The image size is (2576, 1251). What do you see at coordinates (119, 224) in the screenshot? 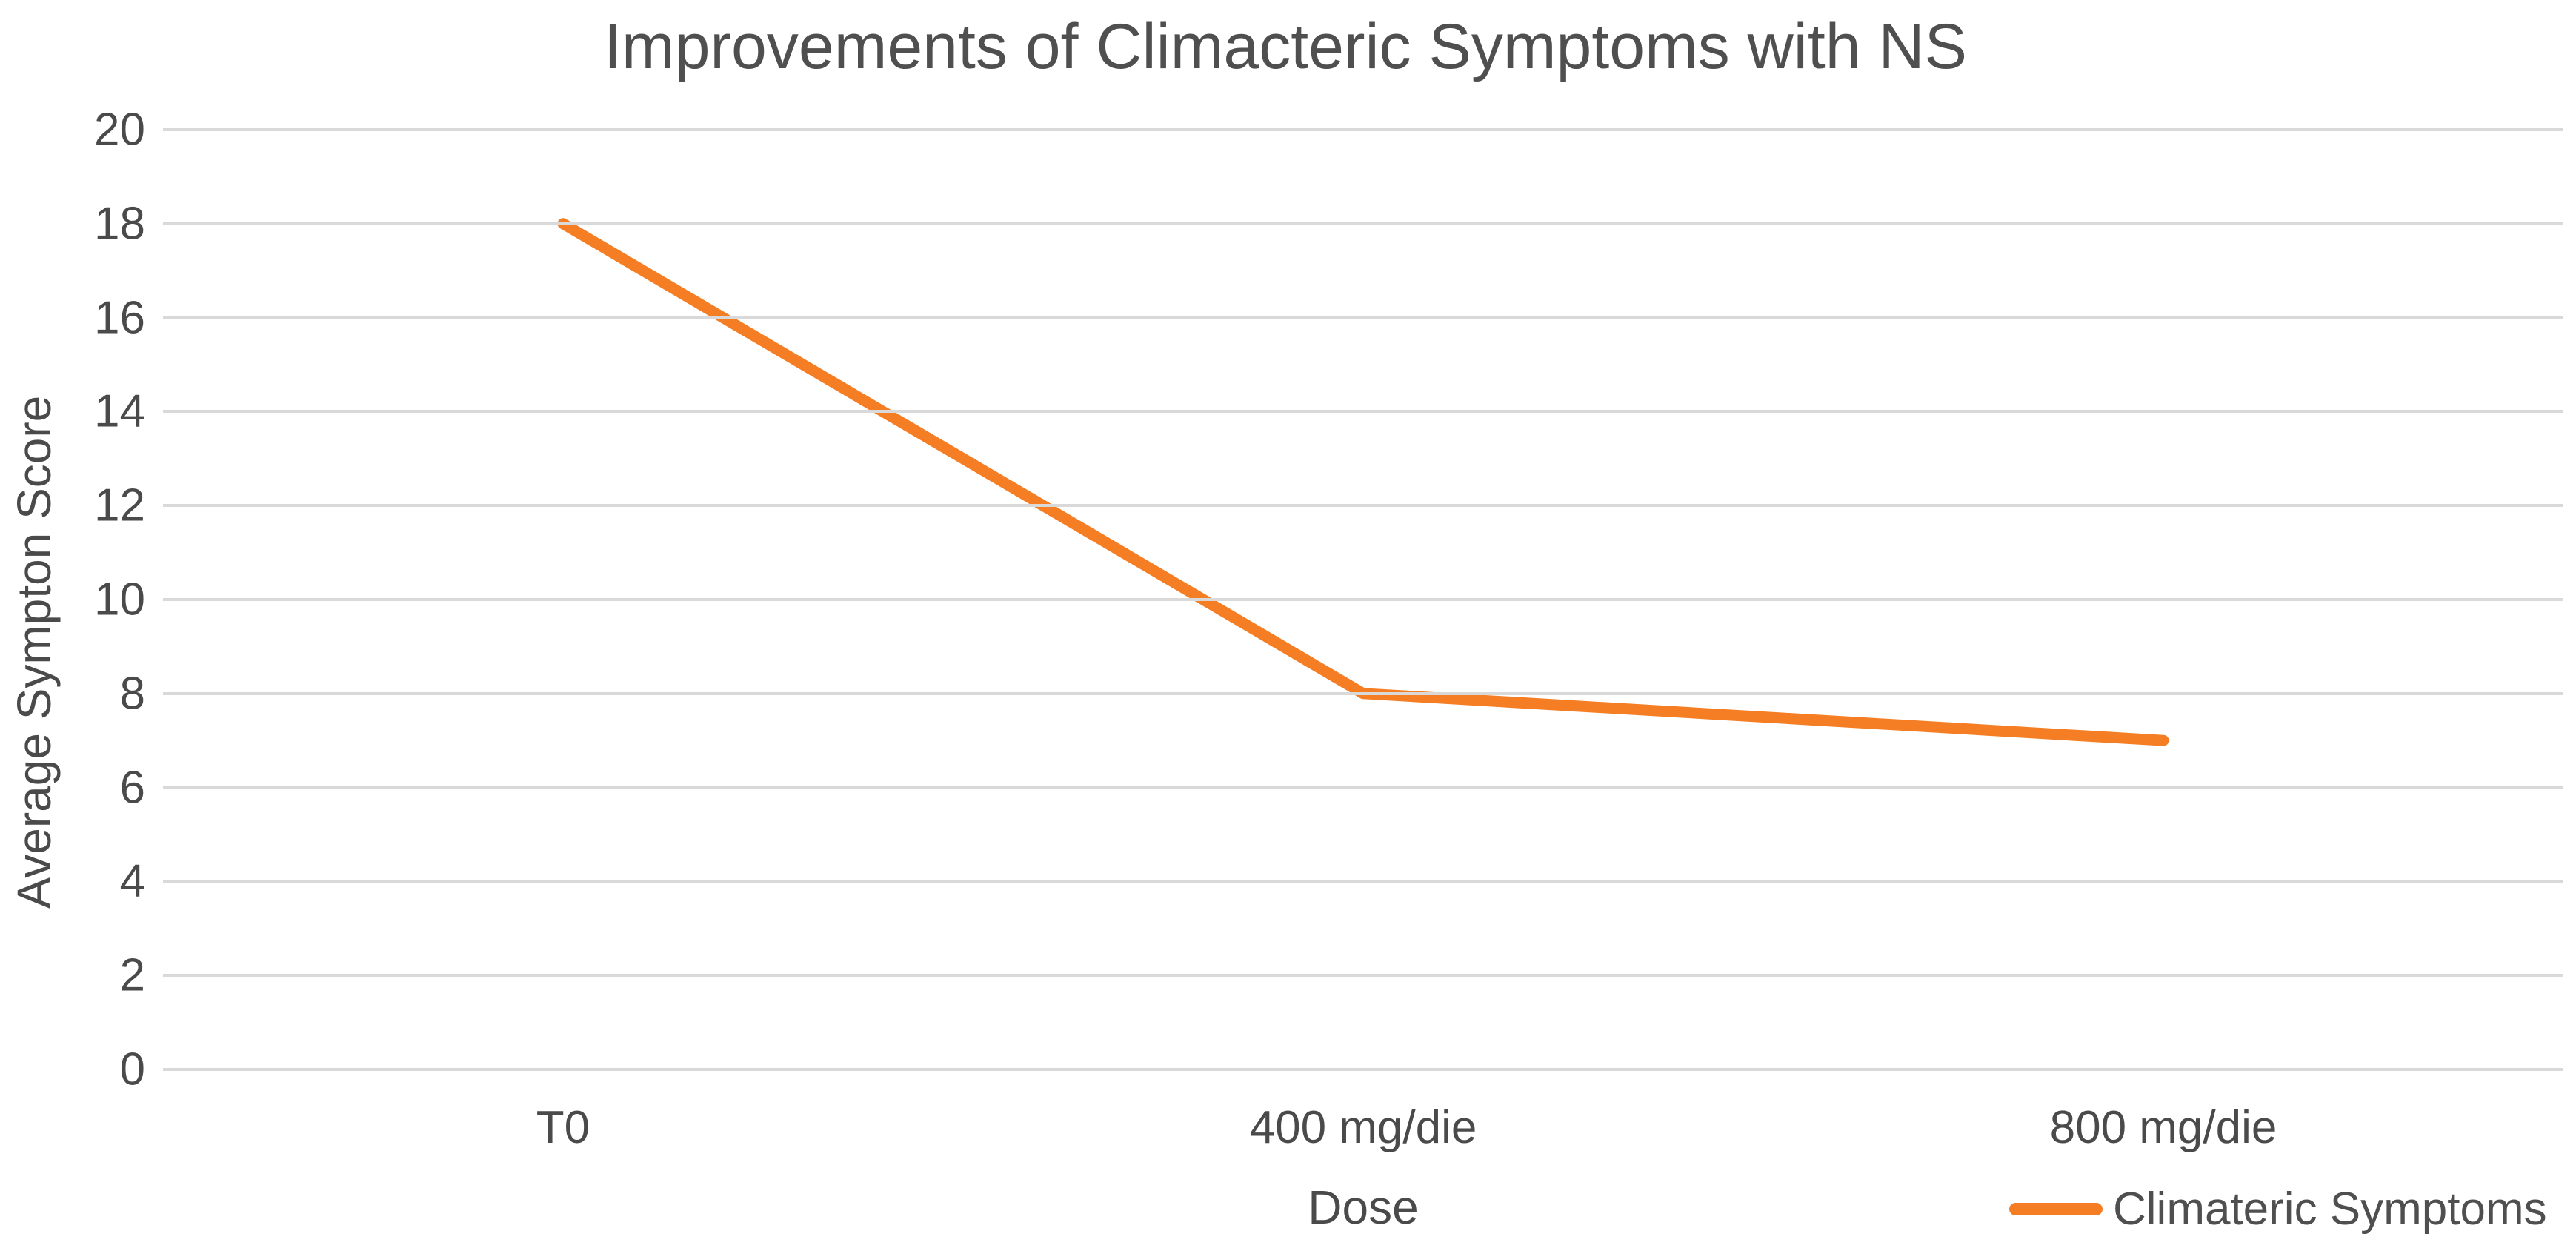
I see `y-tick-label: 18` at bounding box center [119, 224].